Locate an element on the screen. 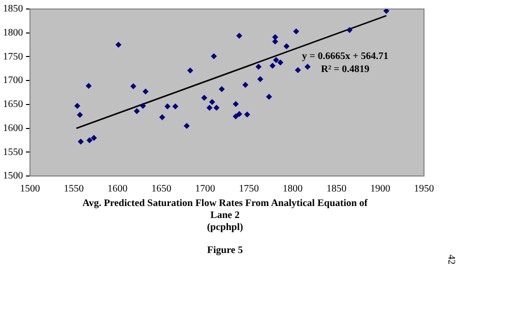 The height and width of the screenshot is (328, 514). y-tick-label: 1750 is located at coordinates (13, 56).